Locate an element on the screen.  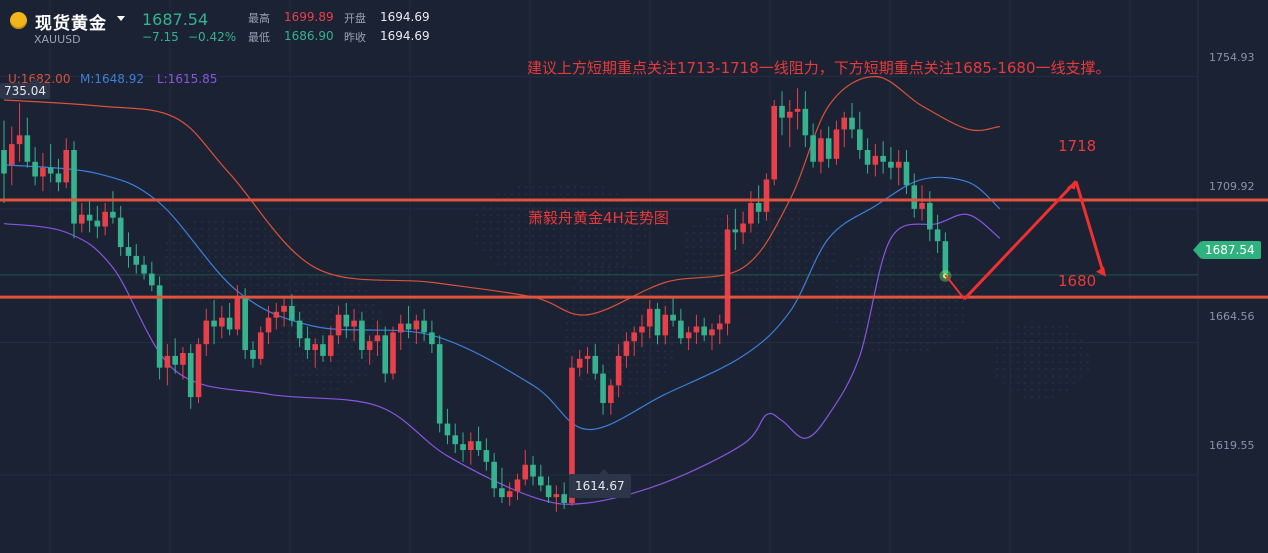
chevron-down-icon is located at coordinates (121, 18).